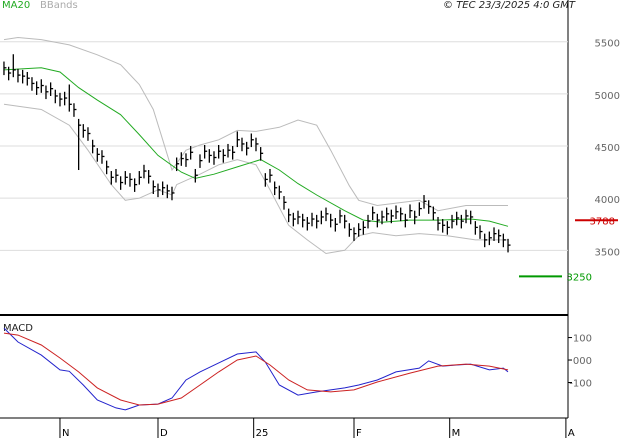  What do you see at coordinates (580, 383) in the screenshot?
I see `y-tick-label: -100` at bounding box center [580, 383].